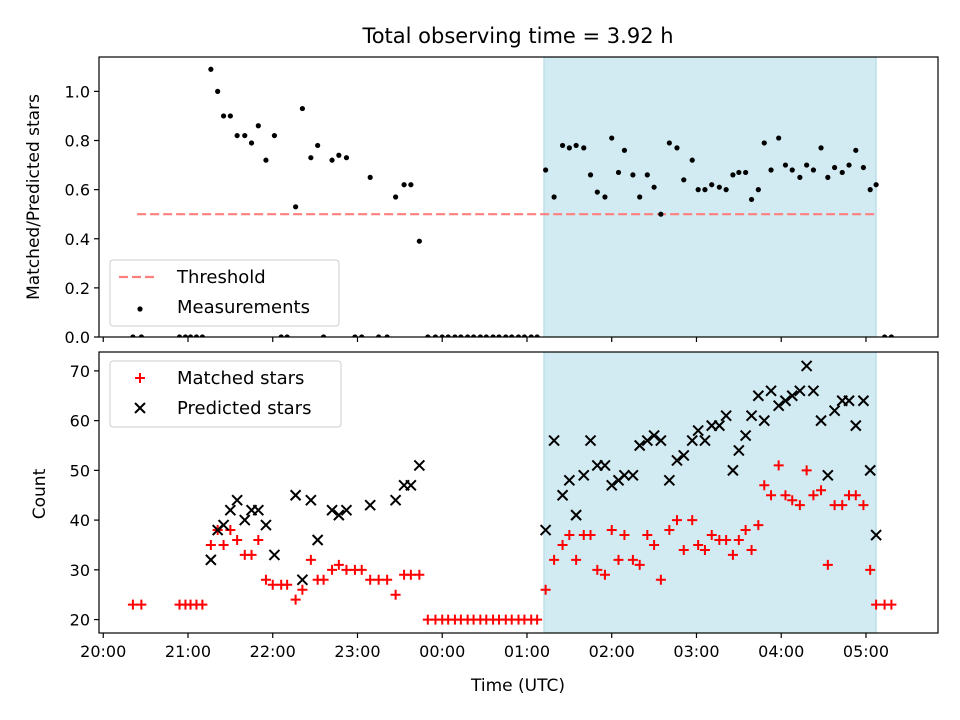  What do you see at coordinates (80, 470) in the screenshot?
I see `bottom-y-tick-label-3: 50` at bounding box center [80, 470].